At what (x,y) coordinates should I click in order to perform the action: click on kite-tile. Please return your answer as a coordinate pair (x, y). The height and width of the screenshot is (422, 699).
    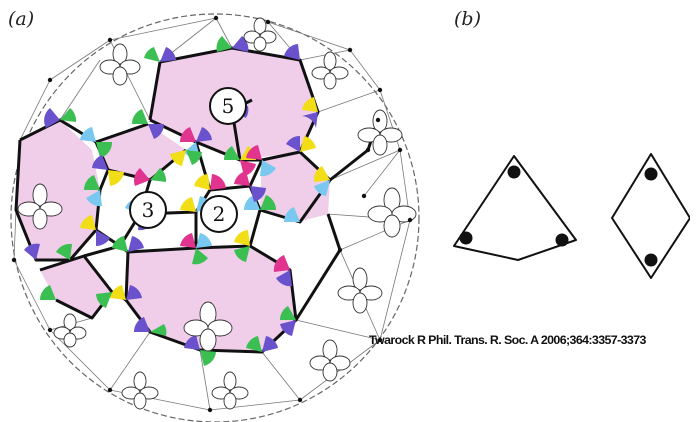
    Looking at the image, I should click on (515, 208).